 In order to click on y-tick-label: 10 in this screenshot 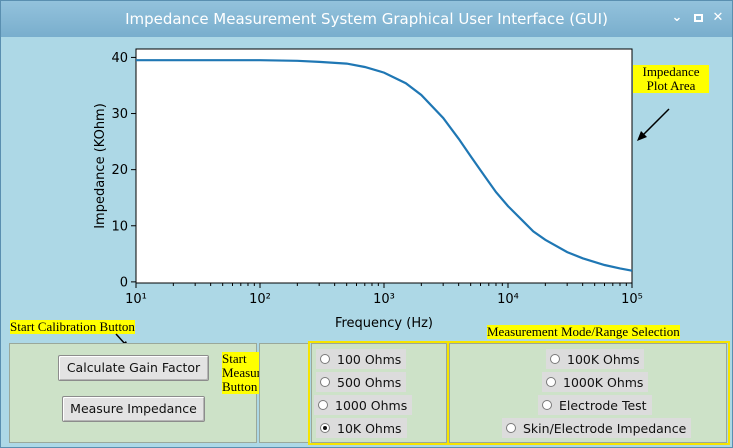, I will do `click(119, 226)`.